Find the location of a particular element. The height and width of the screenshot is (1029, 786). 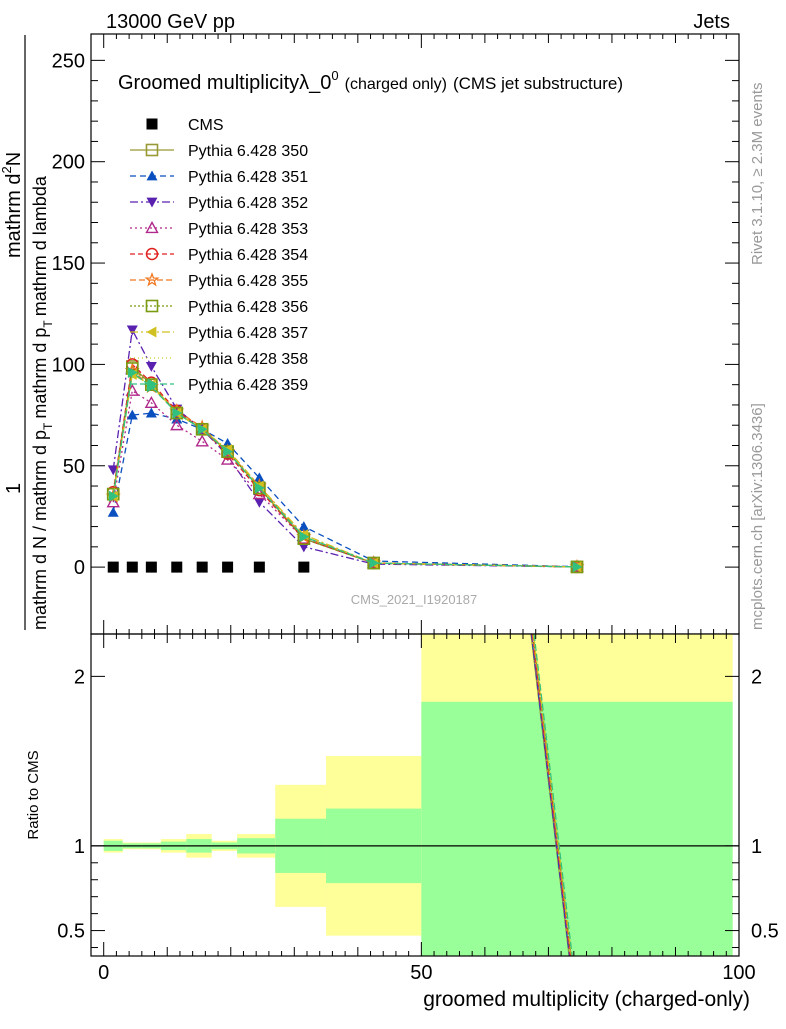

ylabel-denominator-top: mathrm d p is located at coordinates (40, 373).